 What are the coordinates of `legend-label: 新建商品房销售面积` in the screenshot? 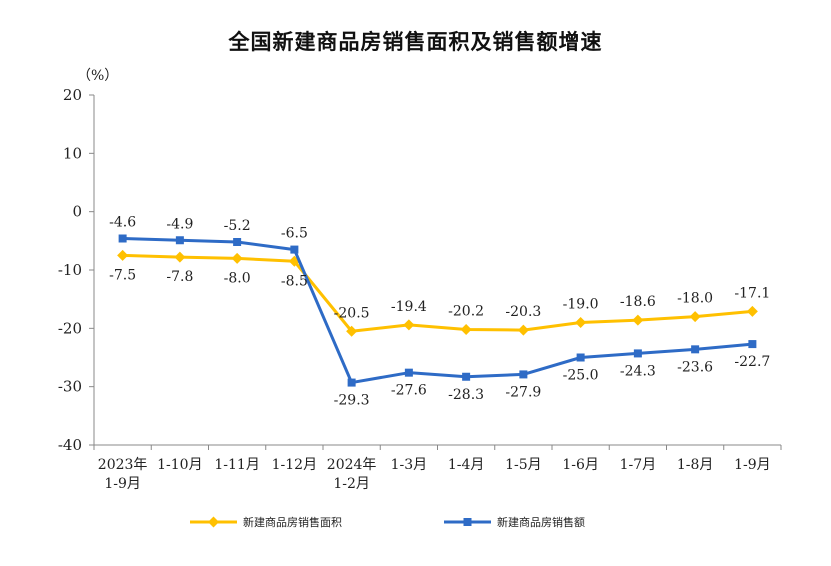 It's located at (292, 522).